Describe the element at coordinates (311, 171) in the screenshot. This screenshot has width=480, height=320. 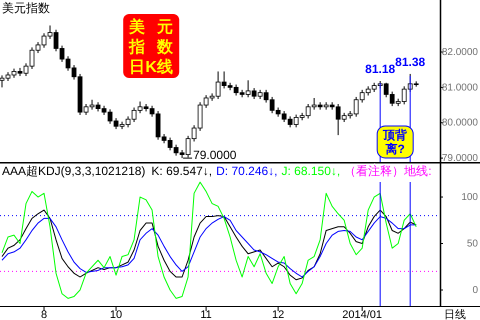
I see `series-label: J: 68.150↓,` at that location.